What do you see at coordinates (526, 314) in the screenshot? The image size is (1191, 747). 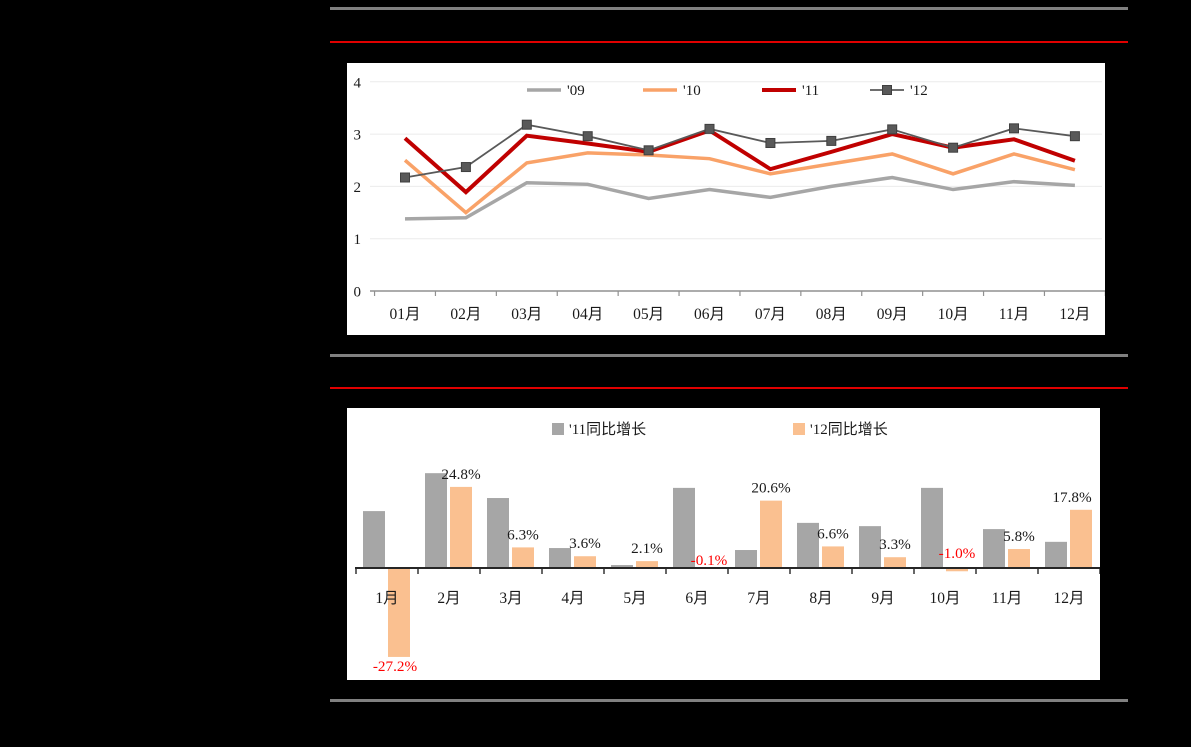 I see `x-tick-label: 03月` at bounding box center [526, 314].